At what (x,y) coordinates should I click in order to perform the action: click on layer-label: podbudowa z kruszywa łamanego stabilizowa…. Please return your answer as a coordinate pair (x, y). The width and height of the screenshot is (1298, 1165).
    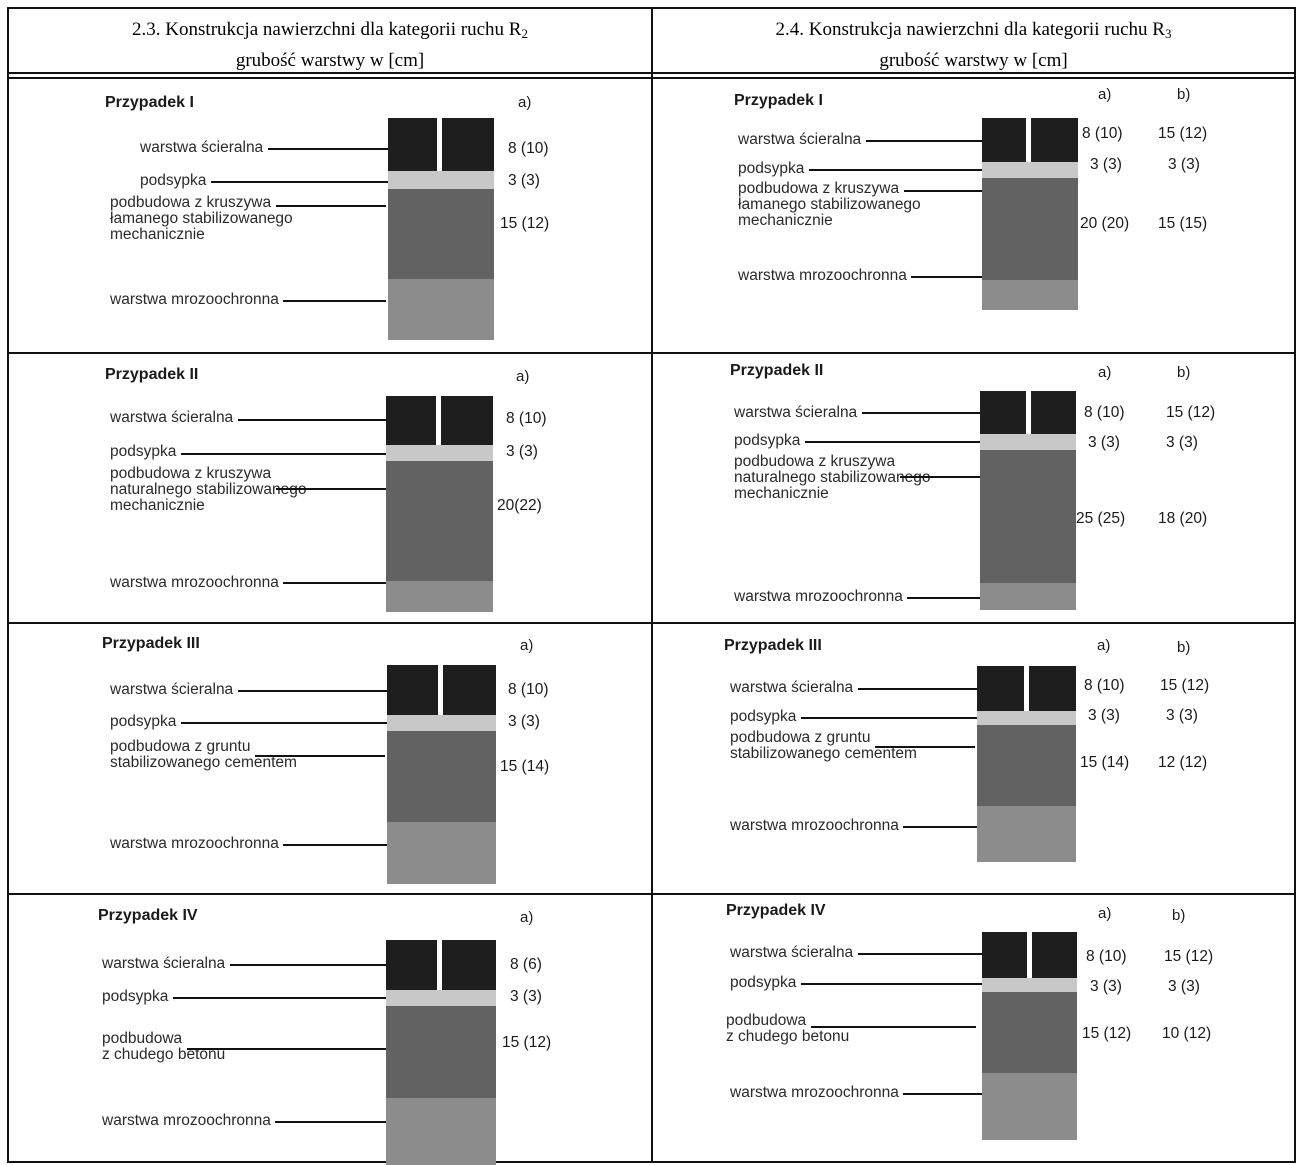
    Looking at the image, I should click on (829, 205).